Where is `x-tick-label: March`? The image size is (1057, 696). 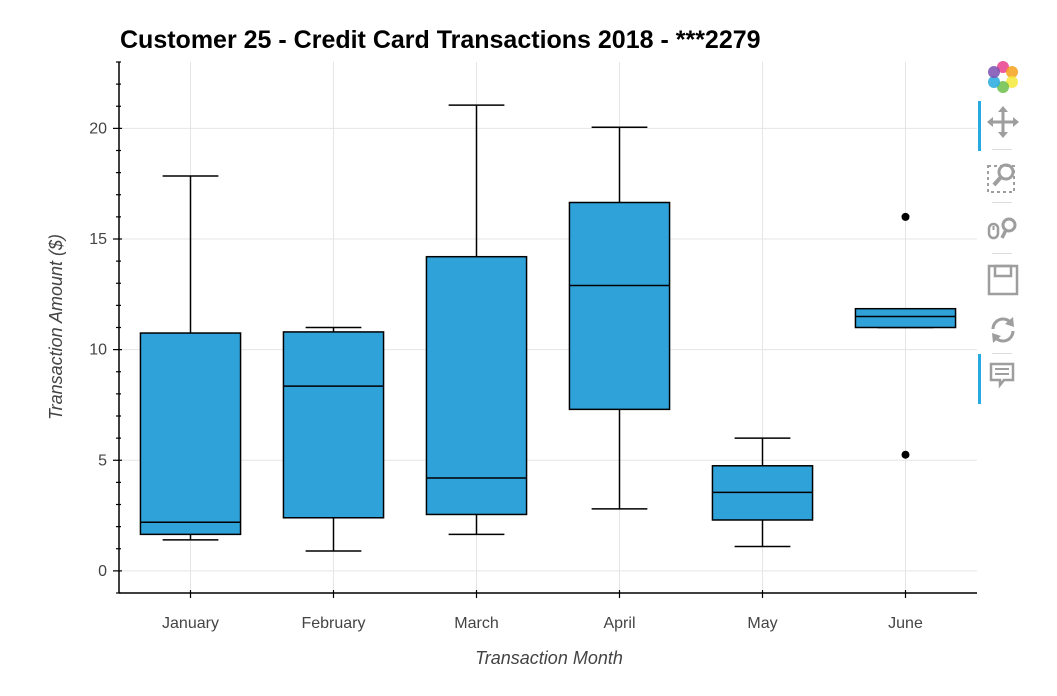 x-tick-label: March is located at coordinates (476, 623).